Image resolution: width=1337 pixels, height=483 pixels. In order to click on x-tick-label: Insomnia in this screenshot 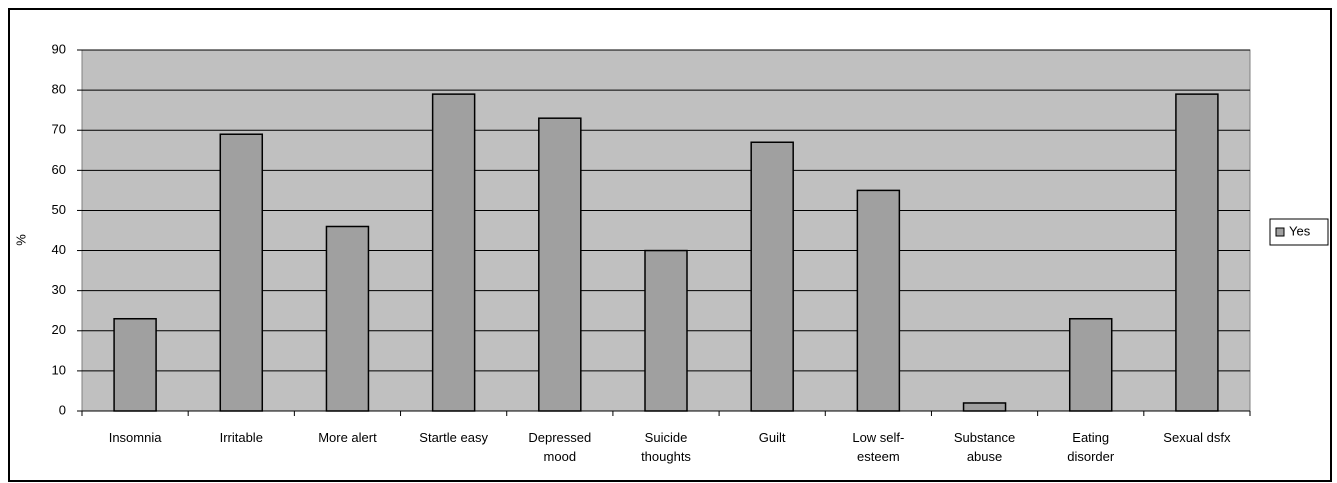, I will do `click(135, 437)`.